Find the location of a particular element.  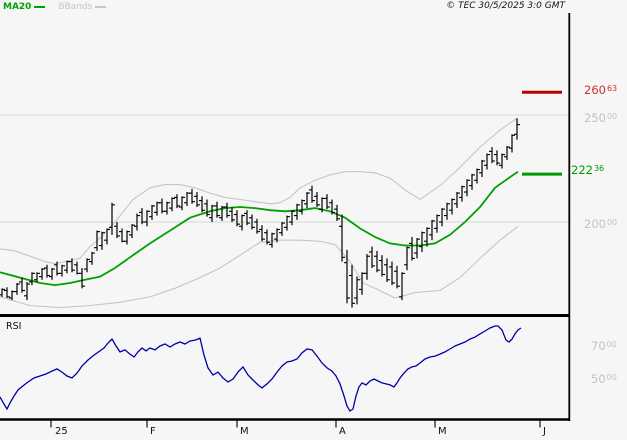

resistance-price-label: 26063 is located at coordinates (601, 90).